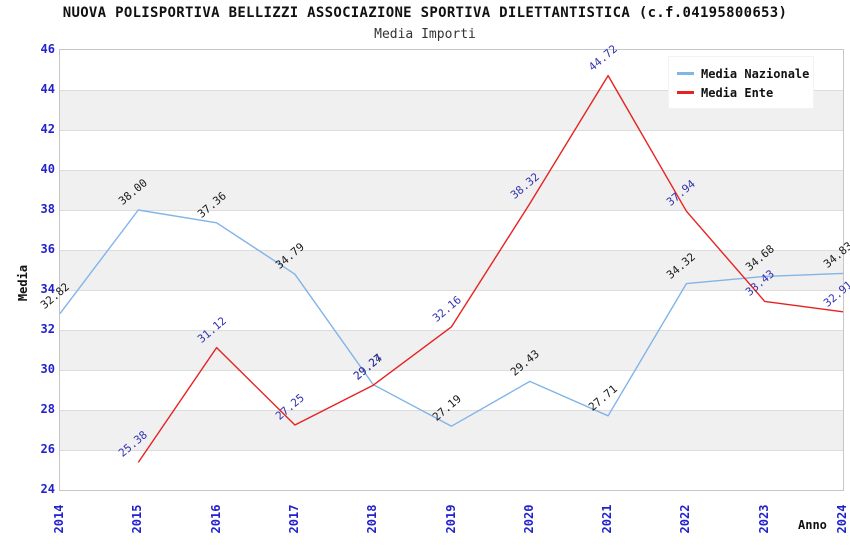  I want to click on y-tick-label: 40, so click(47, 169).